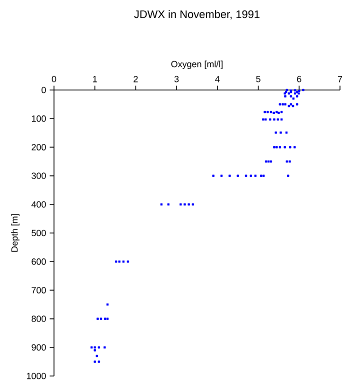 The image size is (345, 384). Describe the element at coordinates (38, 204) in the screenshot. I see `y-tick-label: 400` at that location.